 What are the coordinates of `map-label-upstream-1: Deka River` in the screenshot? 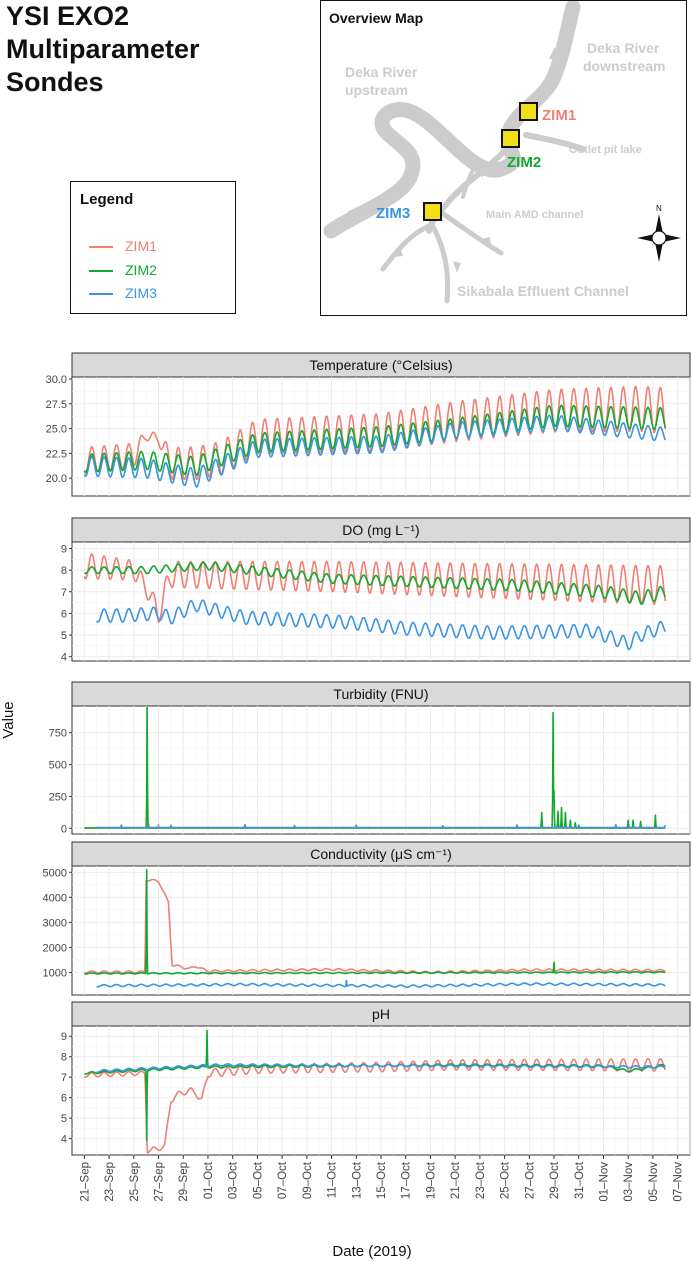 It's located at (381, 72).